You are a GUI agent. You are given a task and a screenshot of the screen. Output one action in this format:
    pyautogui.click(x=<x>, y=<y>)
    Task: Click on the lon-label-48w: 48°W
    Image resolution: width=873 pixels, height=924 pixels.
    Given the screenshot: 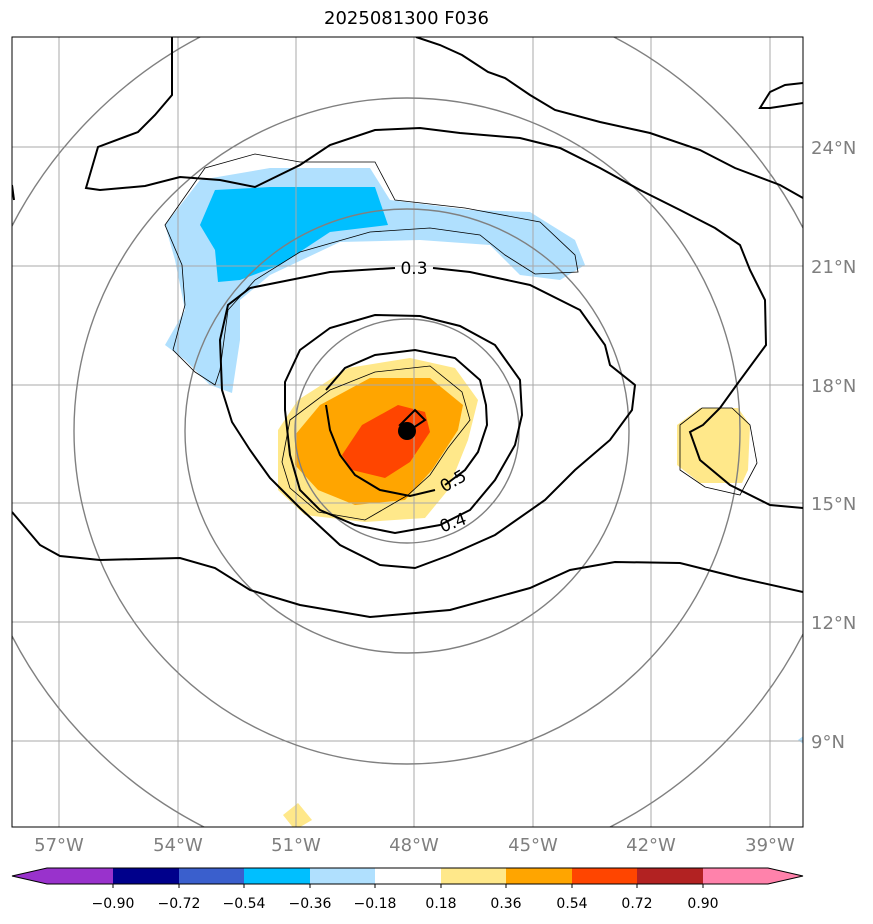 What is the action you would take?
    pyautogui.click(x=414, y=845)
    